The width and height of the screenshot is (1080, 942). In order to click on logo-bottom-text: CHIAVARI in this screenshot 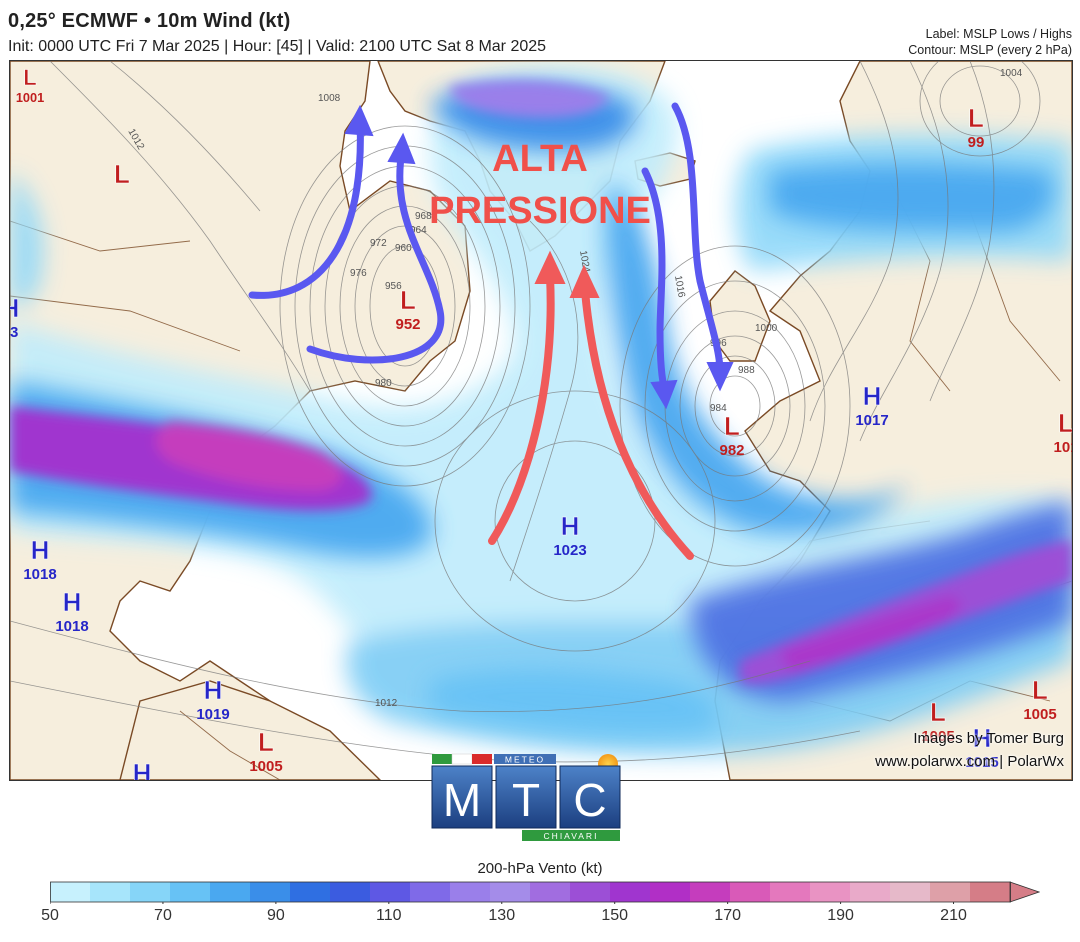, I will do `click(571, 836)`.